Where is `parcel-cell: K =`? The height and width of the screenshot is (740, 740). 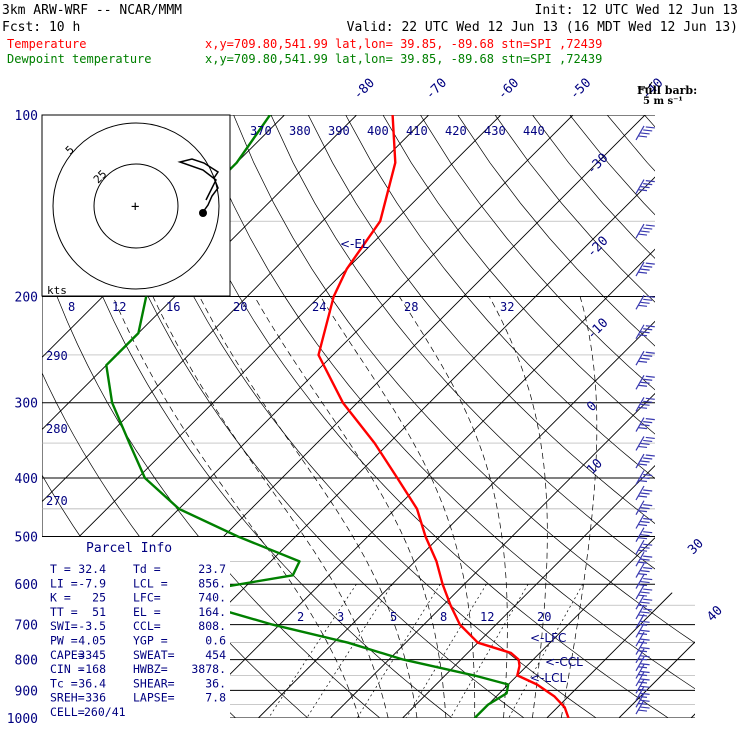
parcel-cell: K = is located at coordinates (60, 598).